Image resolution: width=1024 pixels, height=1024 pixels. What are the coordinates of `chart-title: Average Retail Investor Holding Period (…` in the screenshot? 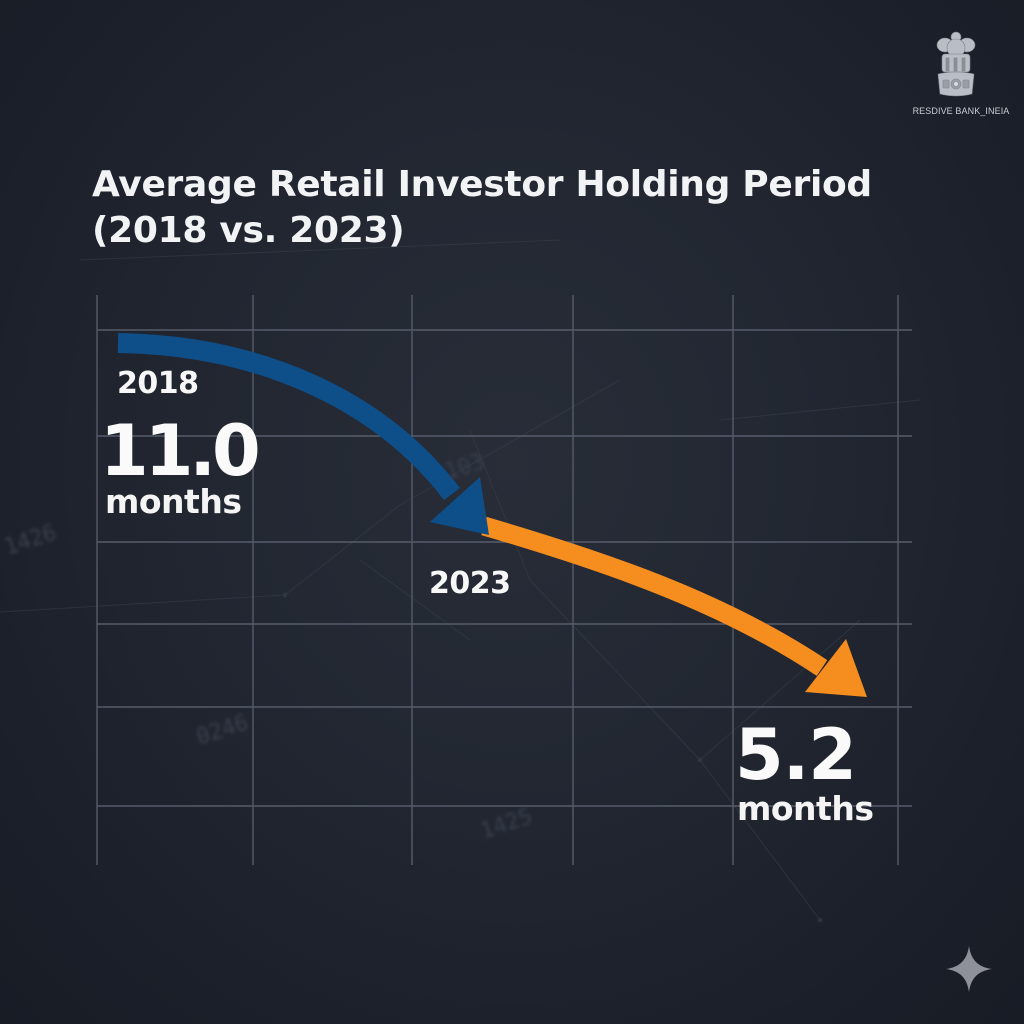 It's located at (502, 208).